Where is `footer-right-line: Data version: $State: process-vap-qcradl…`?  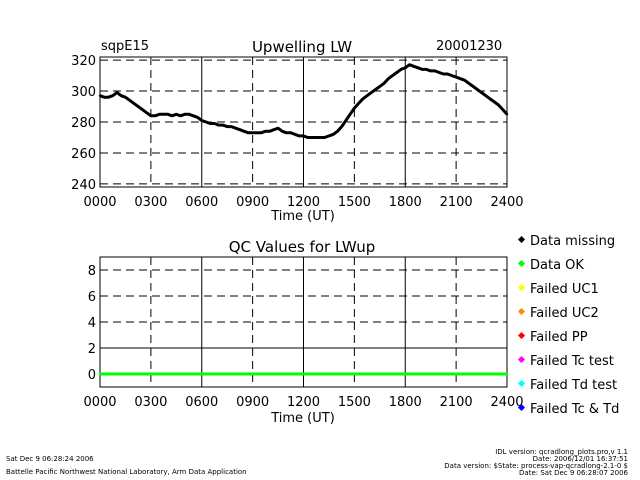 footer-right-line: Data version: $State: process-vap-qcradl… is located at coordinates (536, 466).